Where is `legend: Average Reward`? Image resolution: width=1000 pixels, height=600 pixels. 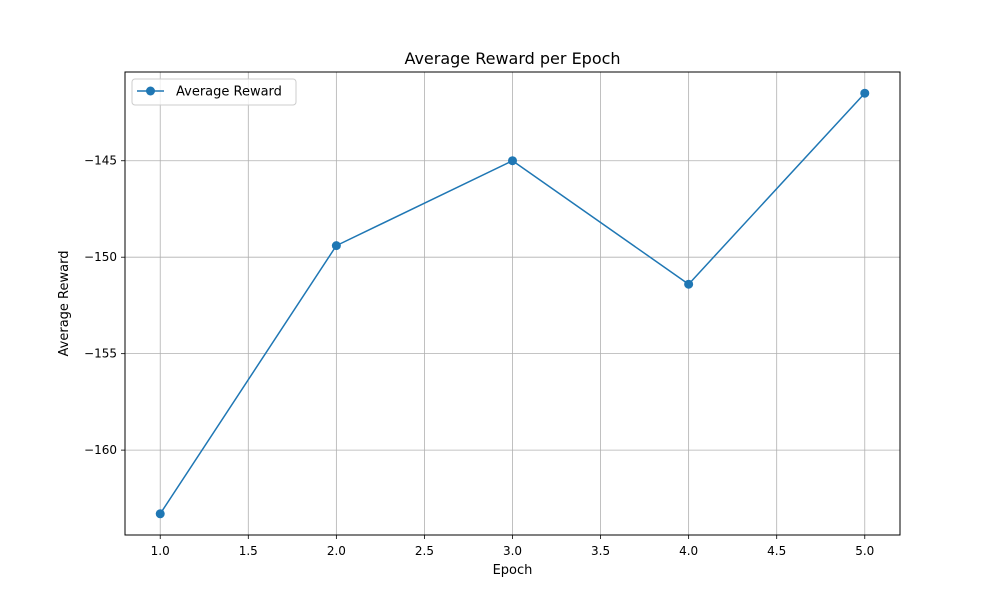 legend: Average Reward is located at coordinates (214, 92).